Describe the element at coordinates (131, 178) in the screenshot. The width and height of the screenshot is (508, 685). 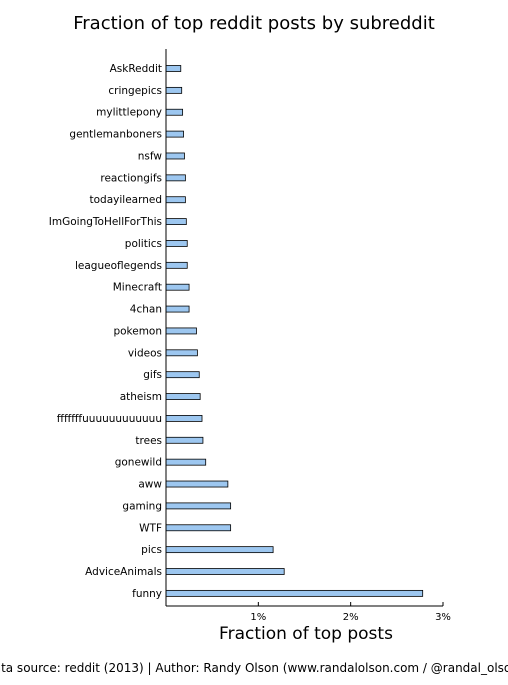
I see `category-label: reactiongifs` at that location.